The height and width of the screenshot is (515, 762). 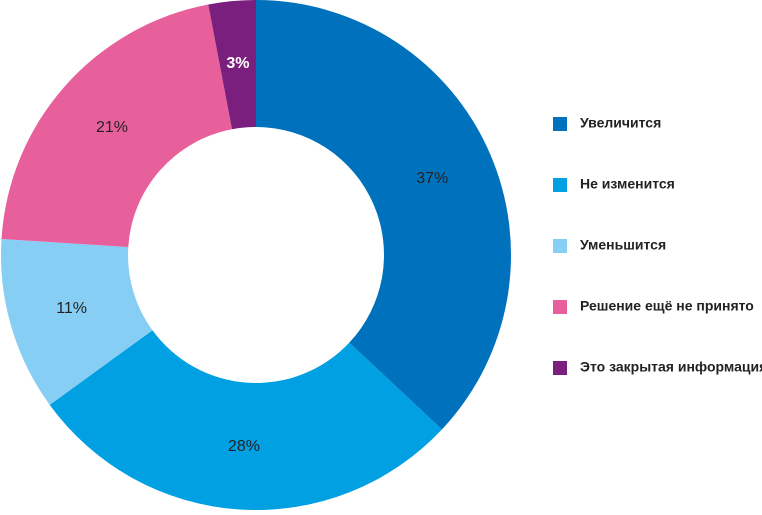 I want to click on data-label: 3%, so click(x=237, y=63).